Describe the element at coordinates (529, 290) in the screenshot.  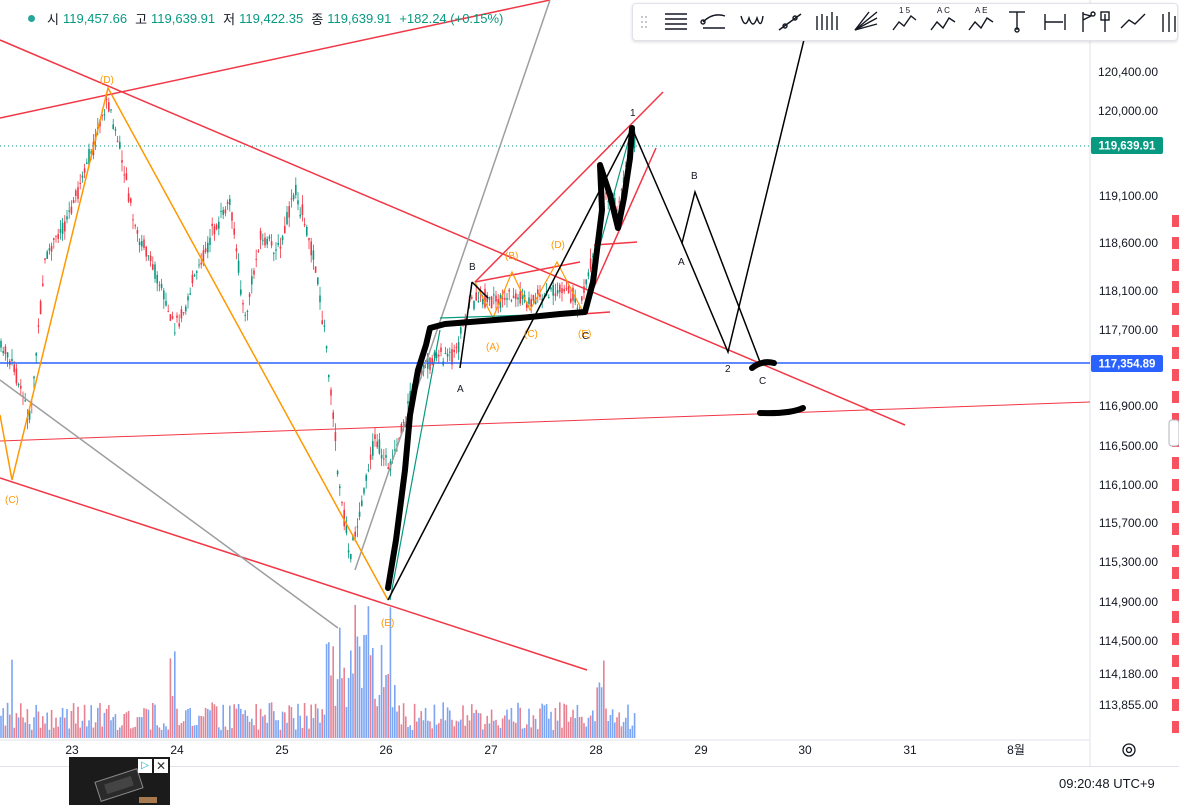
I see `orange-triangle-waves` at that location.